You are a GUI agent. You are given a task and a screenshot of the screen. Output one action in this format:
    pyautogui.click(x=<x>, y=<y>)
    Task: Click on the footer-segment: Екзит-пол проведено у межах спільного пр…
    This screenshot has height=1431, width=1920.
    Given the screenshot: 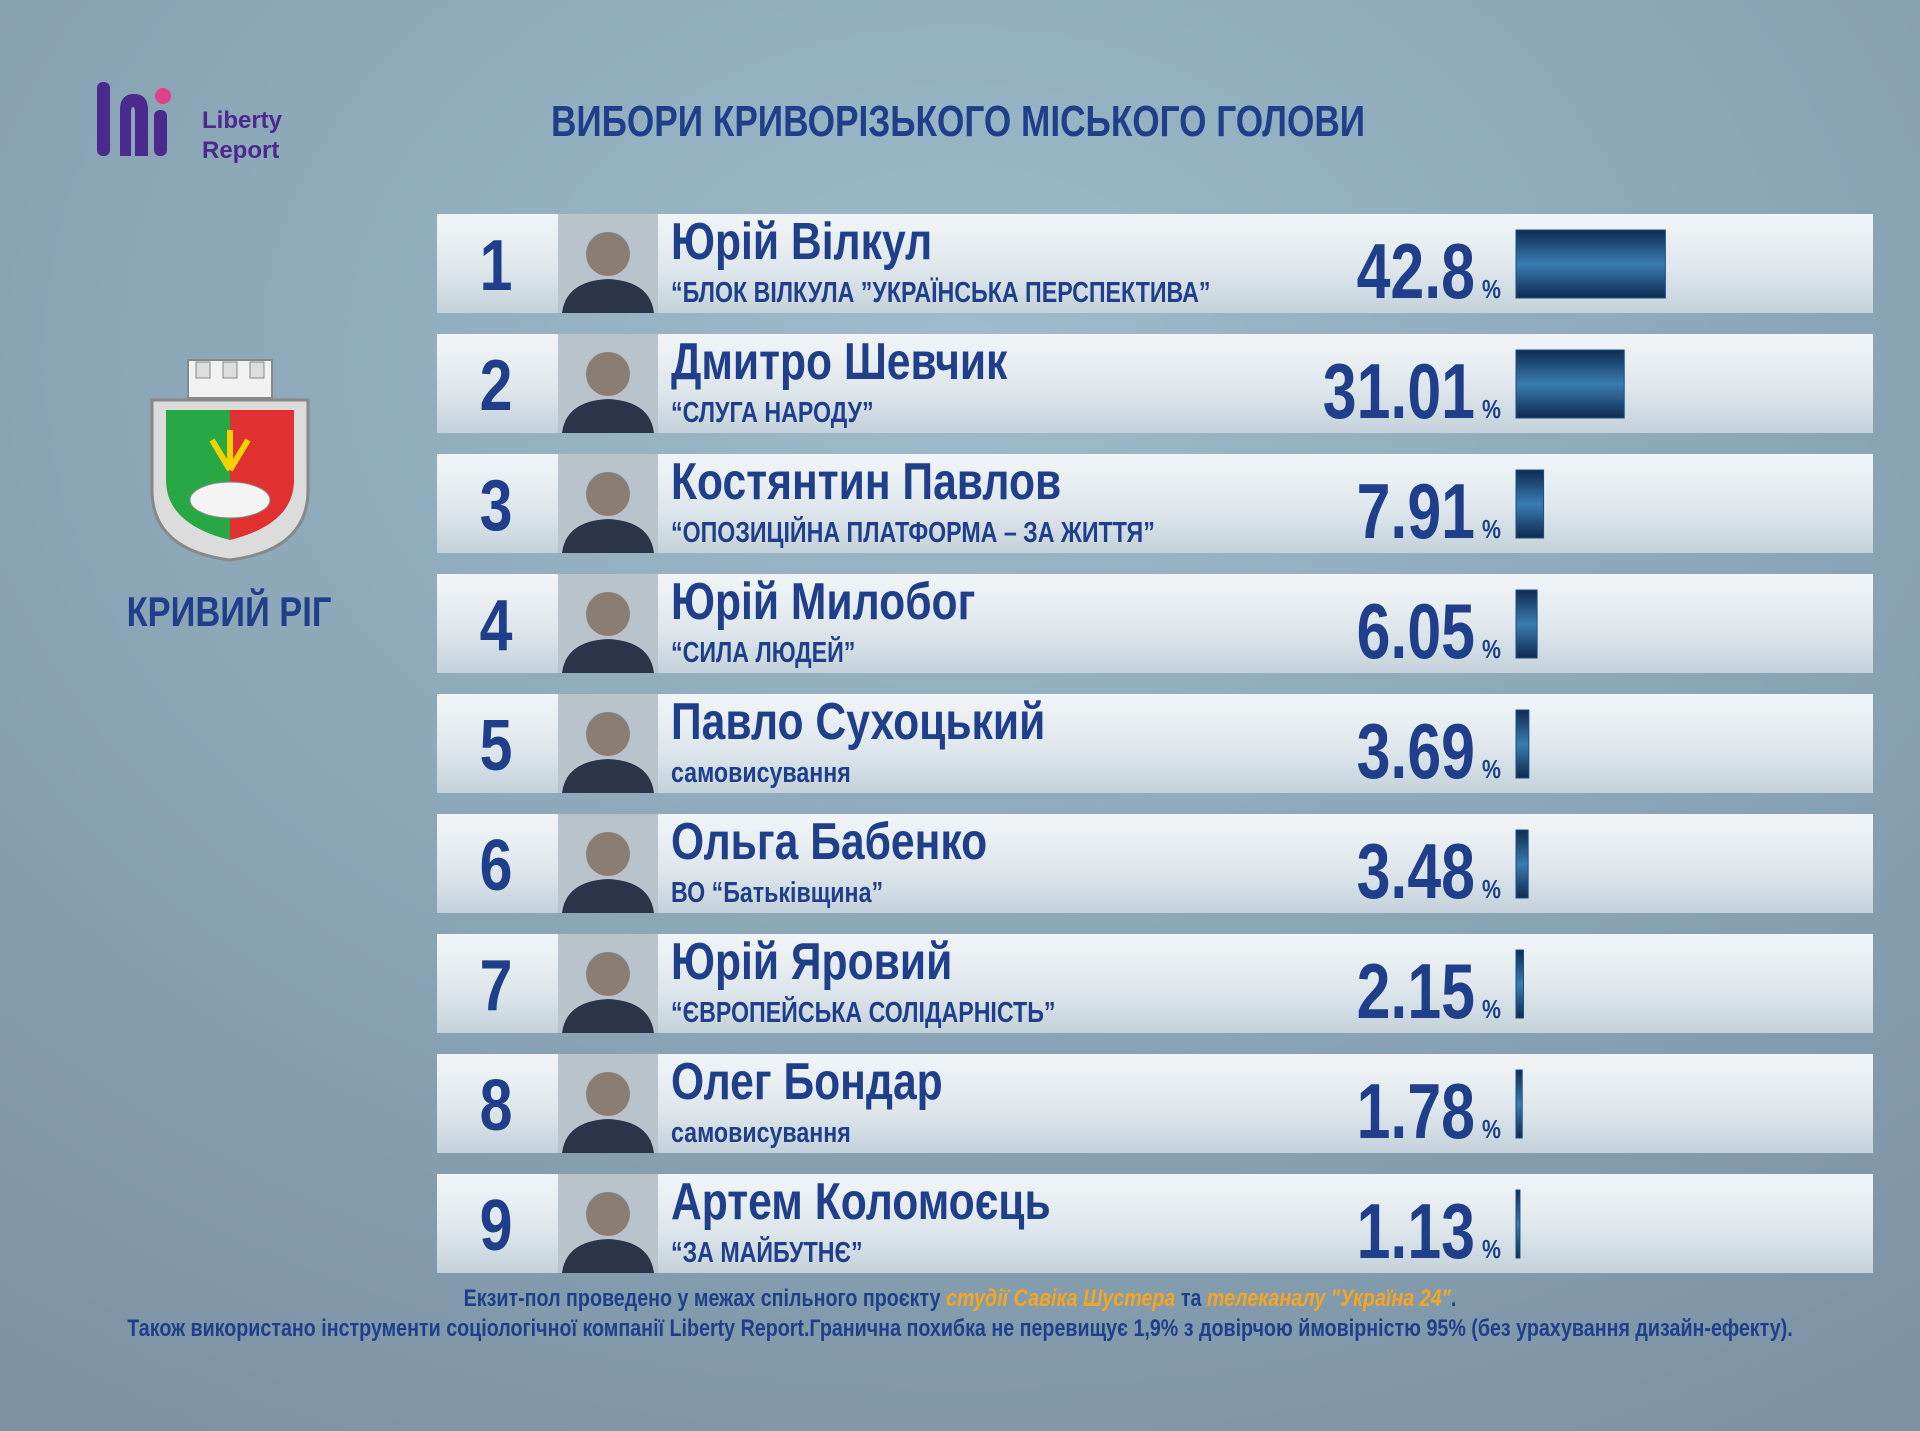 What is the action you would take?
    pyautogui.click(x=705, y=1297)
    